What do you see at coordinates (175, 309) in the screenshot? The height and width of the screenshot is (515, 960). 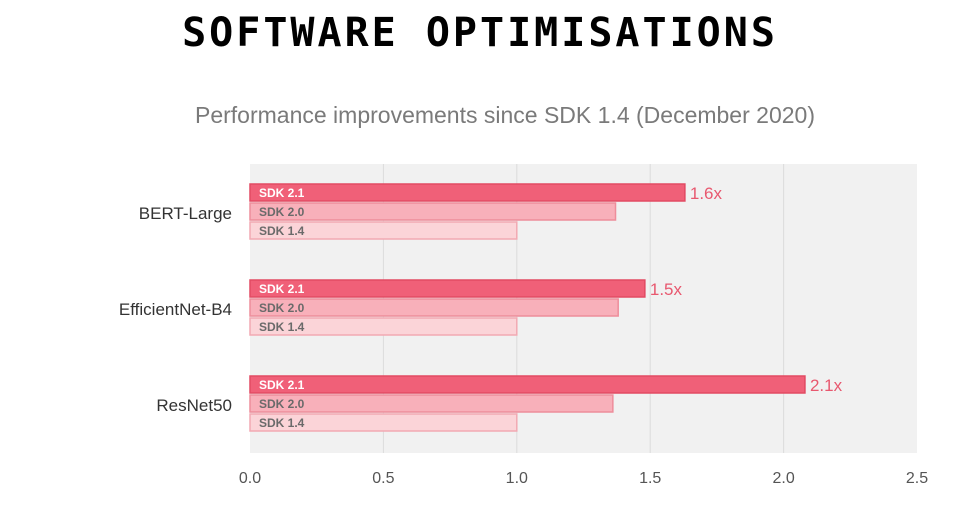 I see `category-label: EfficientNet-B4` at bounding box center [175, 309].